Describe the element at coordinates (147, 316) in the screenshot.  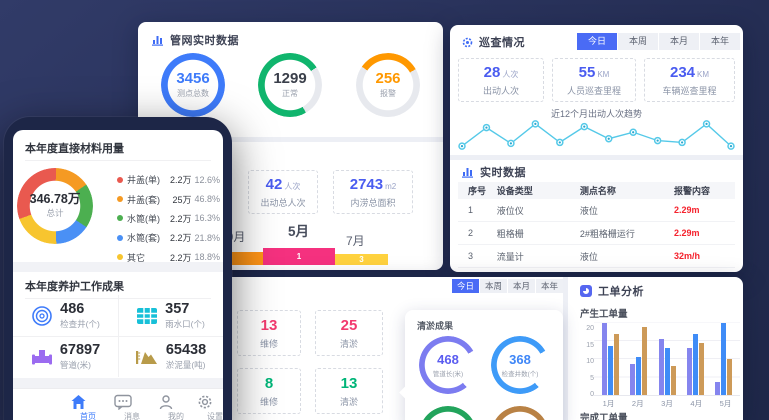
I see `gully-grate-icon` at that location.